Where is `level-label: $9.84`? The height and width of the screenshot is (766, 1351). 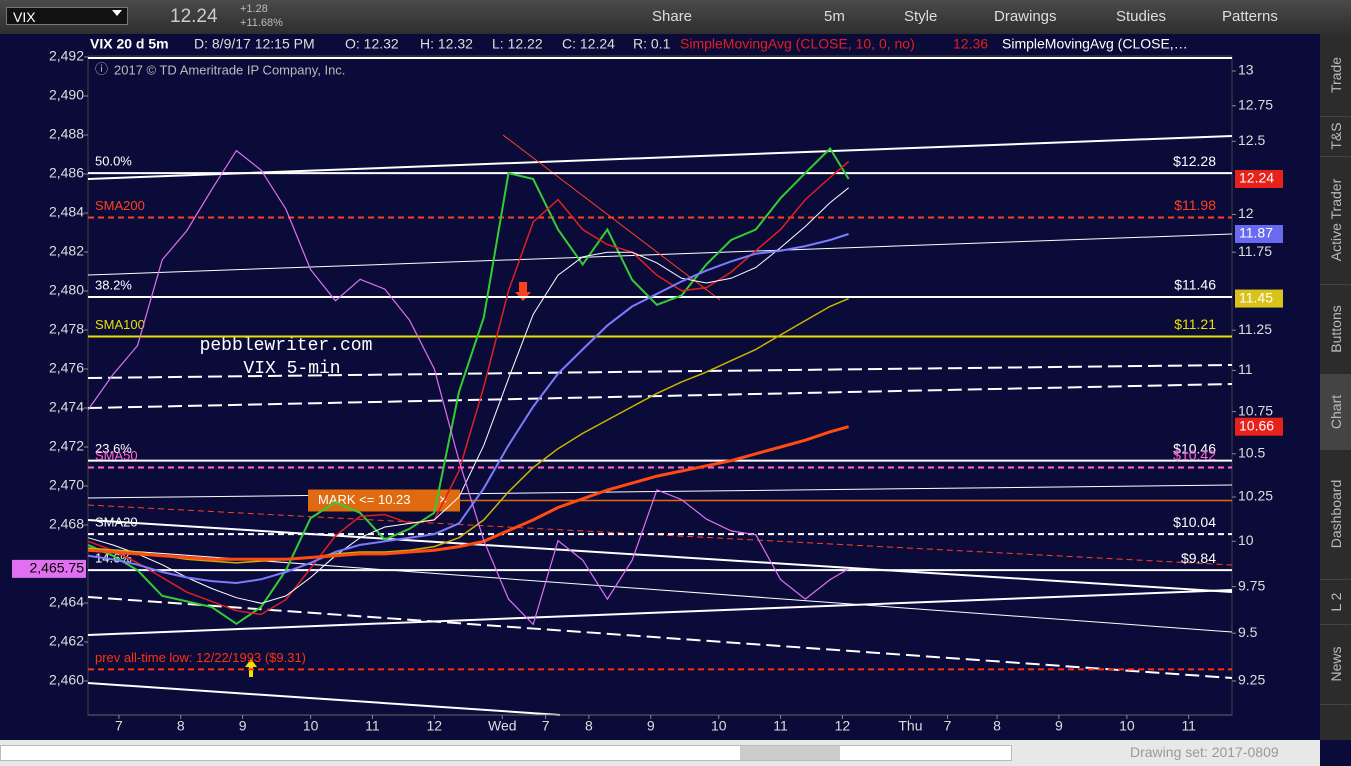 level-label: $9.84 is located at coordinates (1198, 558).